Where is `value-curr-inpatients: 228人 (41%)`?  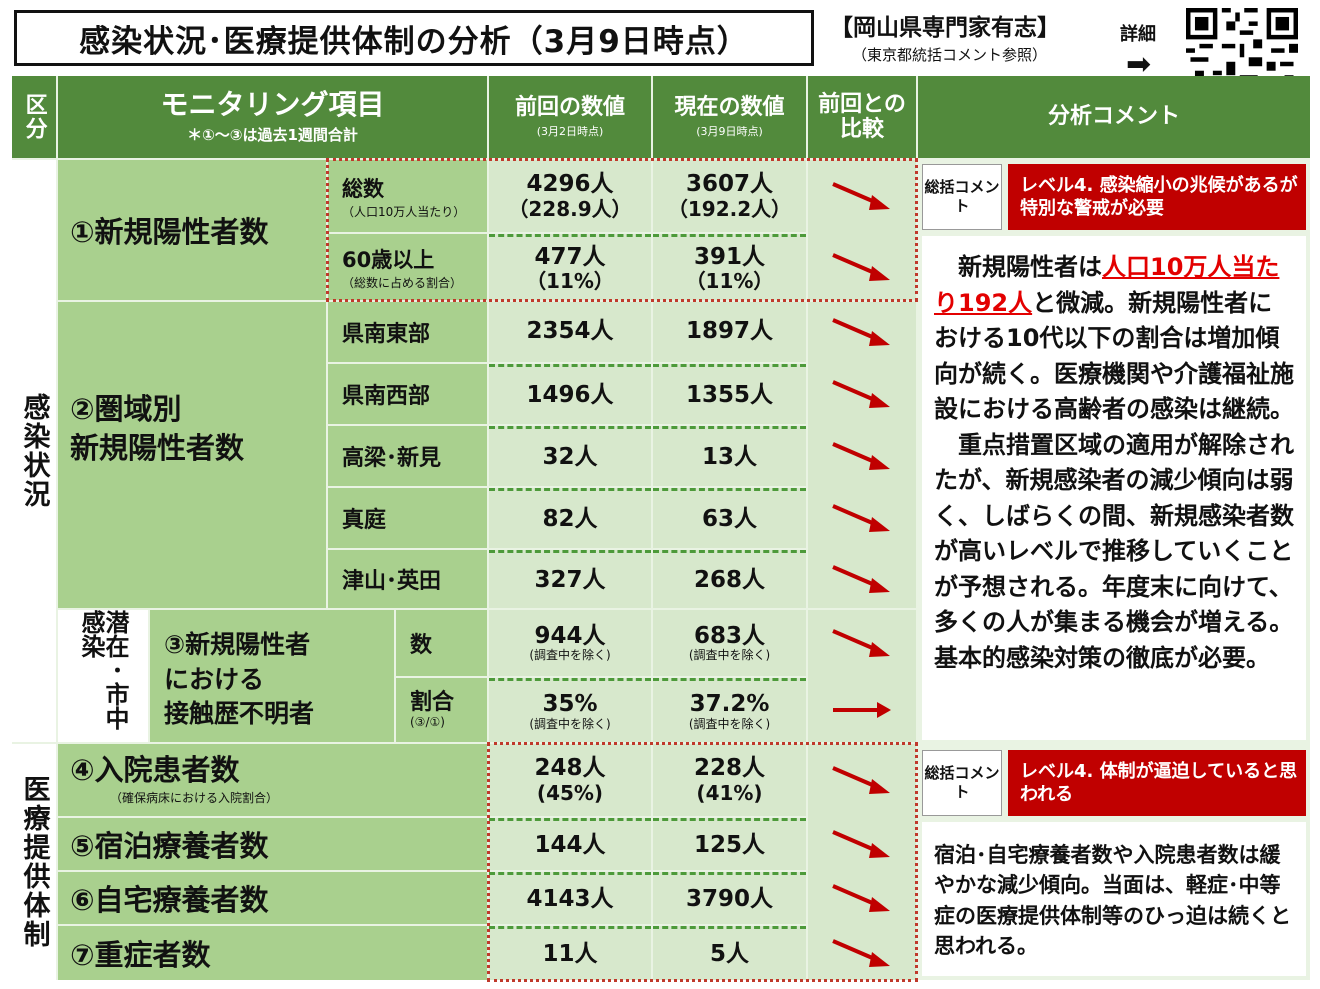 value-curr-inpatients: 228人 (41%) is located at coordinates (729, 780).